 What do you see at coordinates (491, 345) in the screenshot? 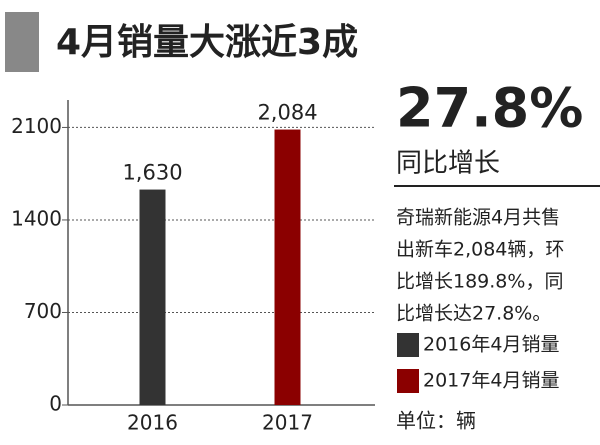
I see `legend-label: 2016年4月销量` at bounding box center [491, 345].